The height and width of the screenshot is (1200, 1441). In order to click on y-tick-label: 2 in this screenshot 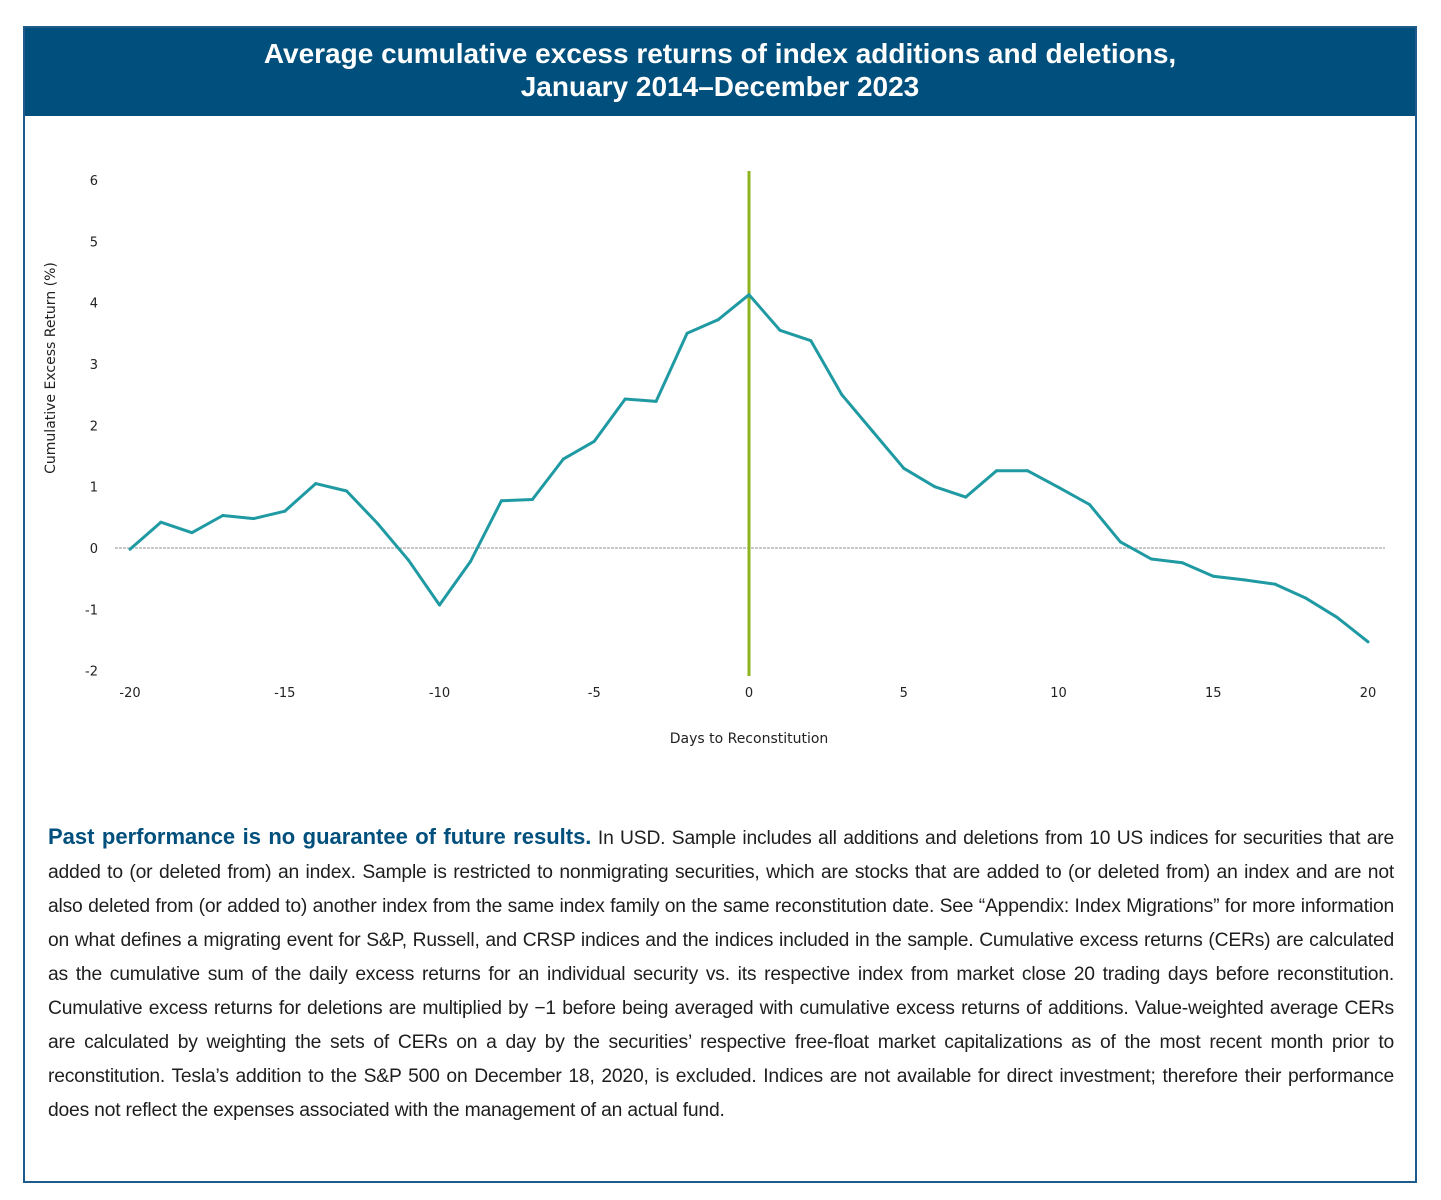, I will do `click(94, 426)`.